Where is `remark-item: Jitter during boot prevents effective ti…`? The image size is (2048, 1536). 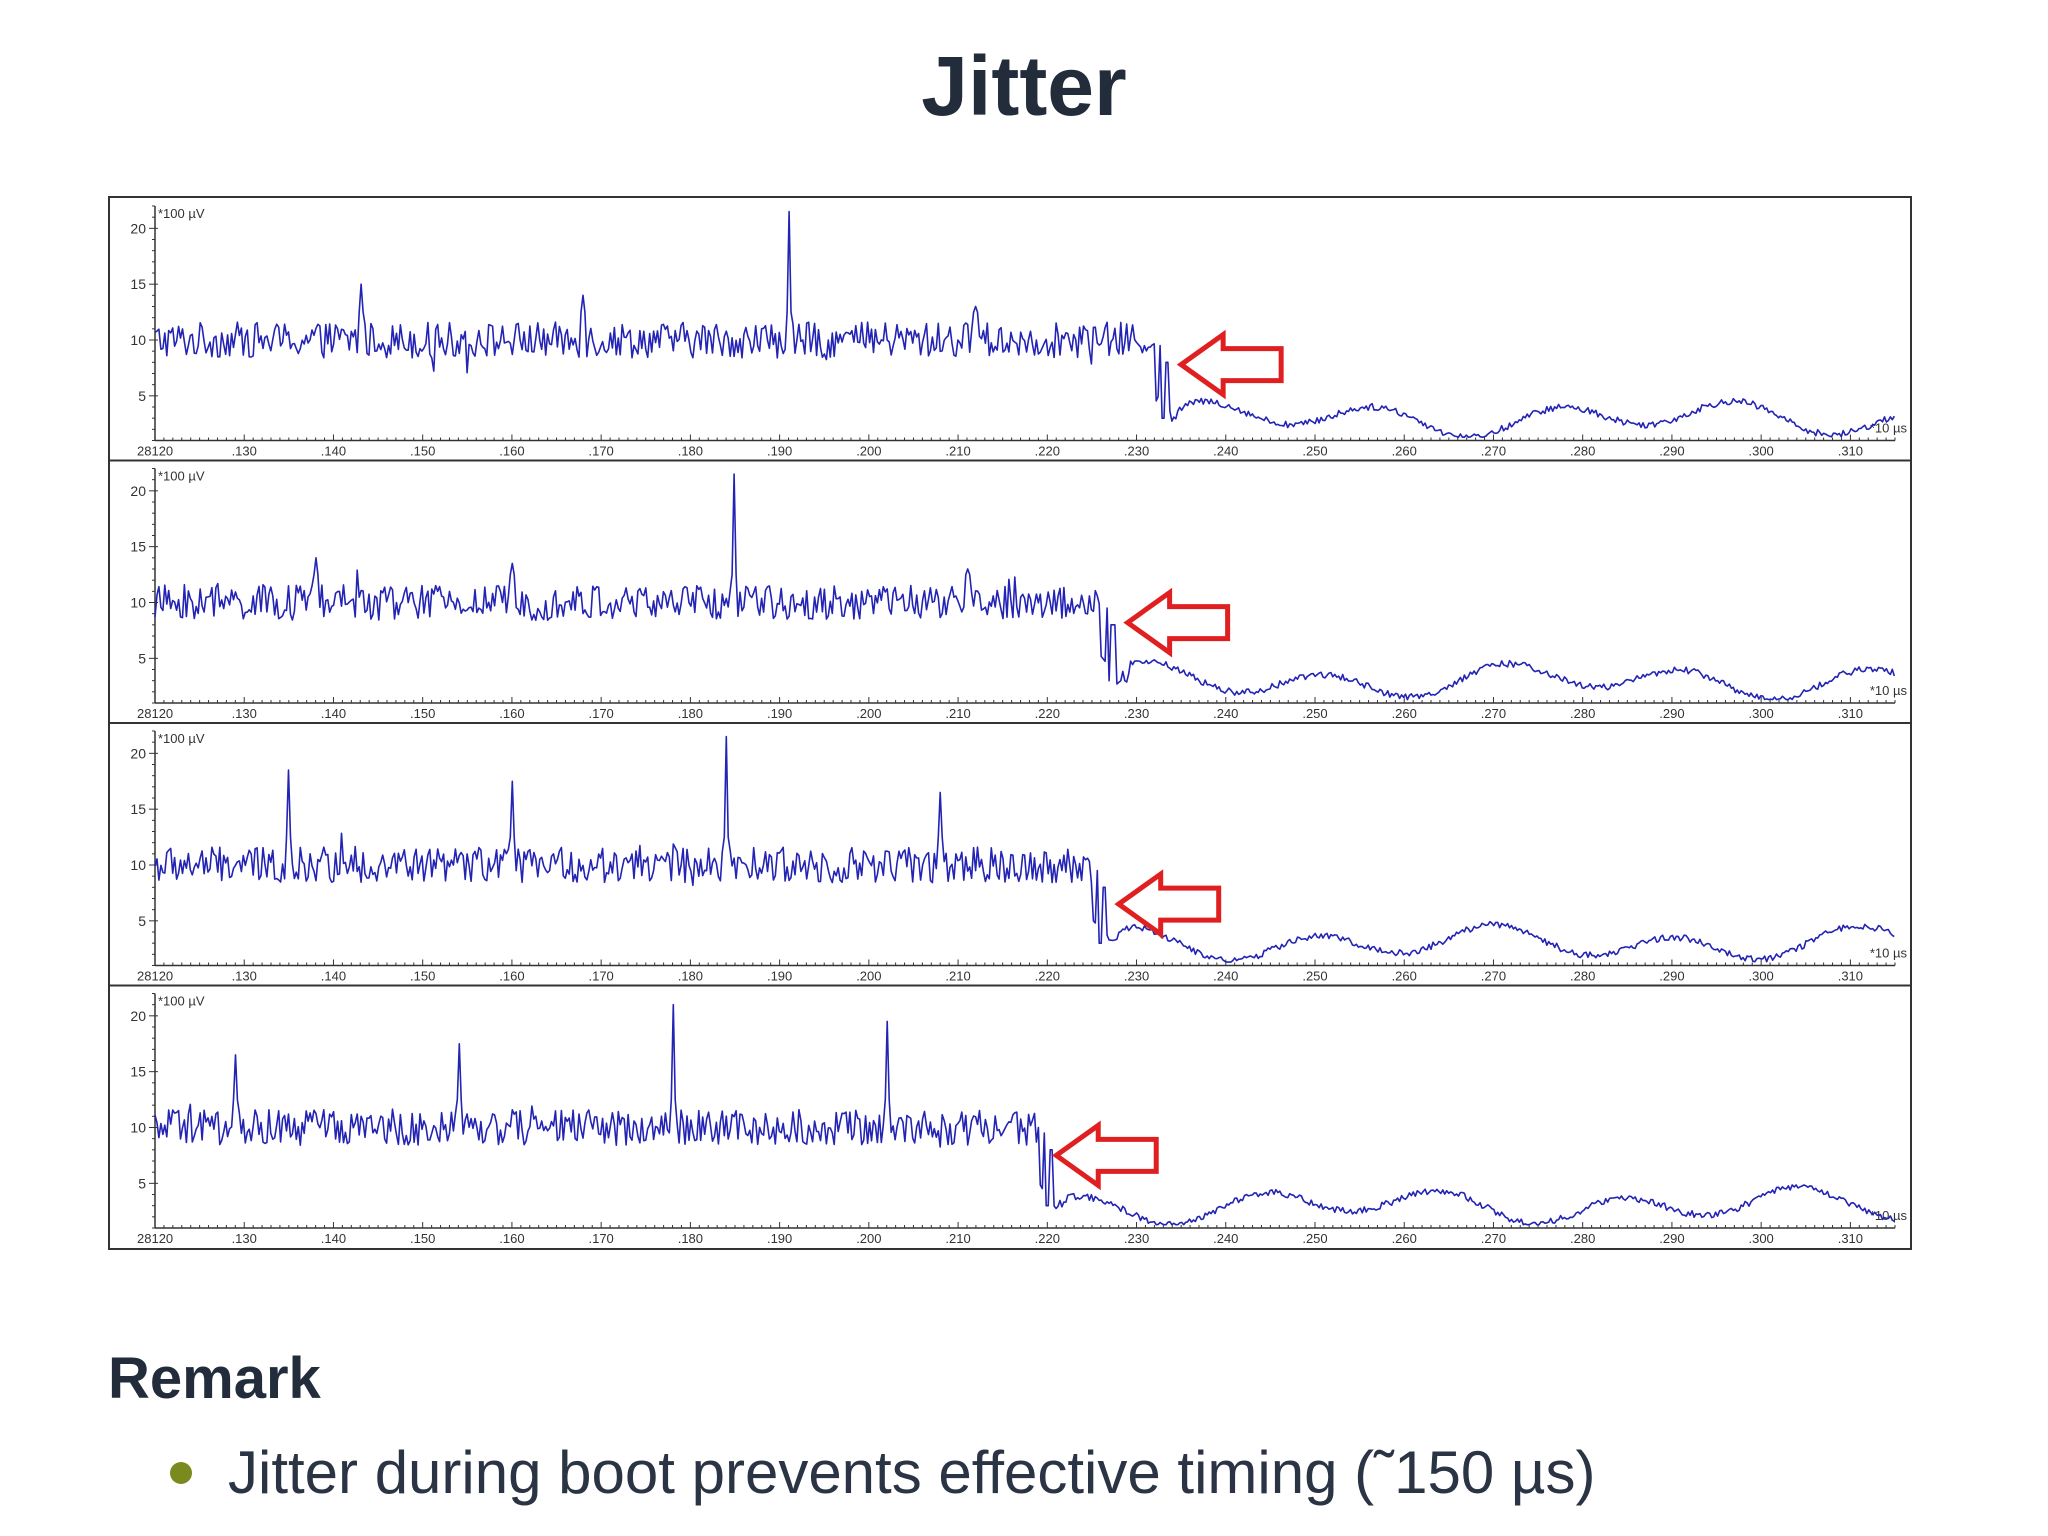
remark-item: Jitter during boot prevents effective ti… is located at coordinates (882, 1472).